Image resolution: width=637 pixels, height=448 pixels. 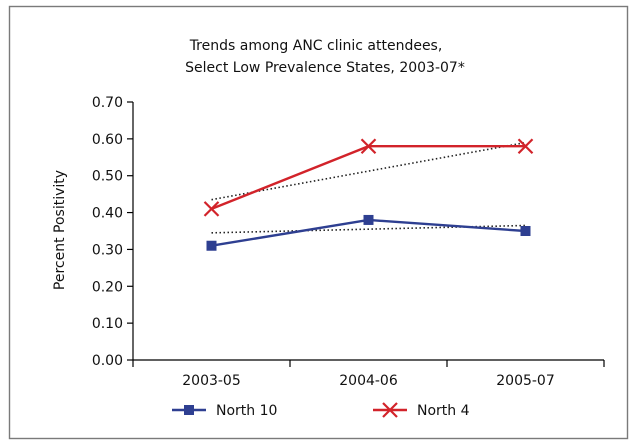 I want to click on data-point-north-4-2-stroke-b, so click(x=525, y=146).